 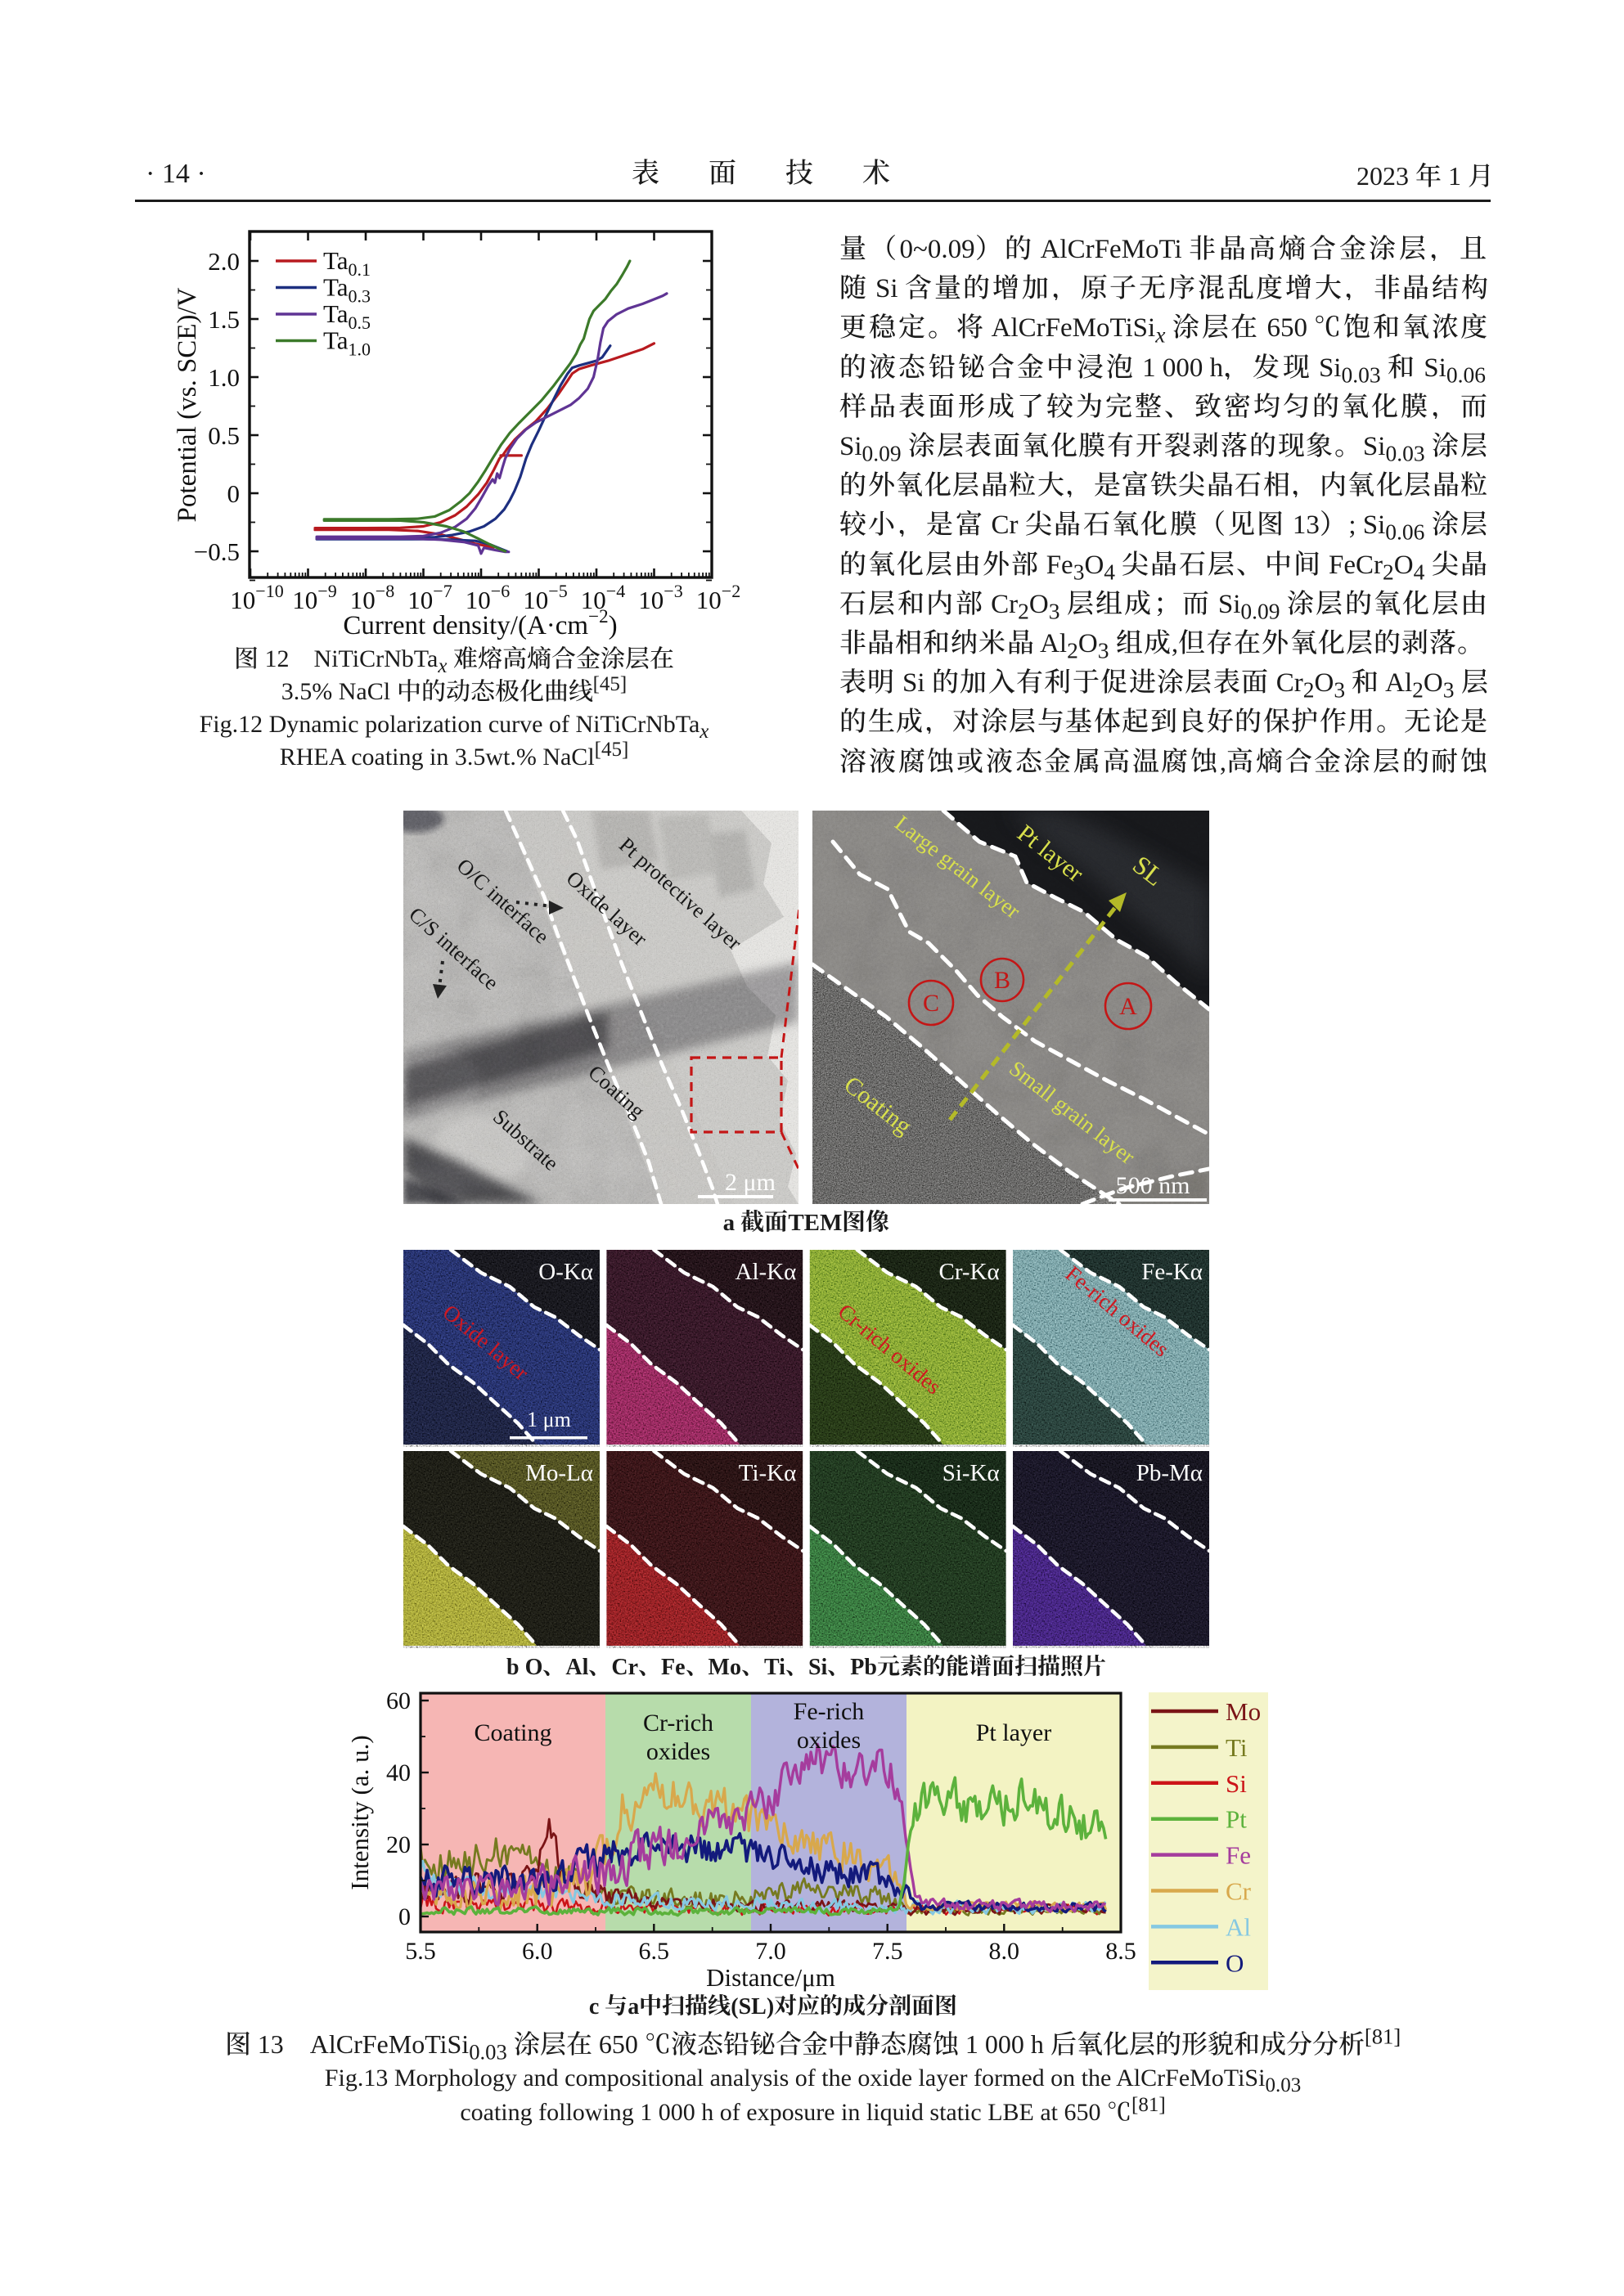 What do you see at coordinates (1004, 1952) in the screenshot?
I see `svg-text: 8.0` at bounding box center [1004, 1952].